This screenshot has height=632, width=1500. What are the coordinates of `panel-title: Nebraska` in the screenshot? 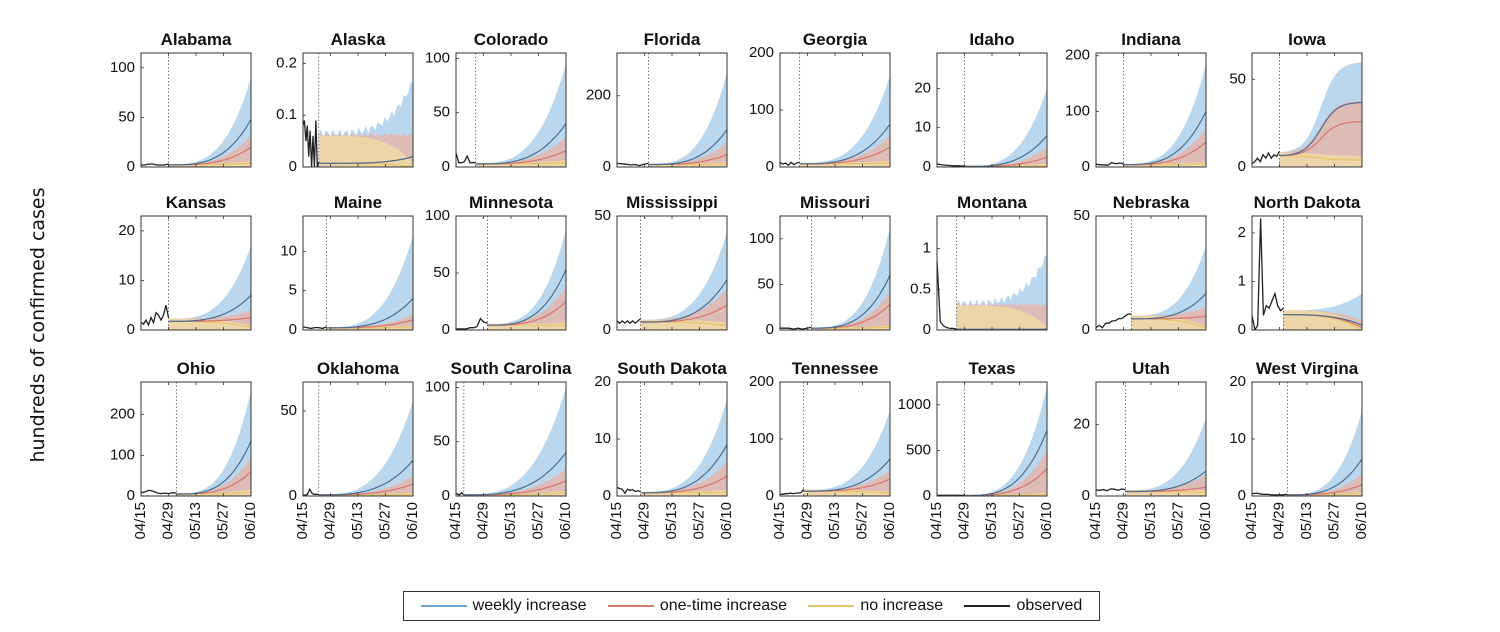 It's located at (1151, 202).